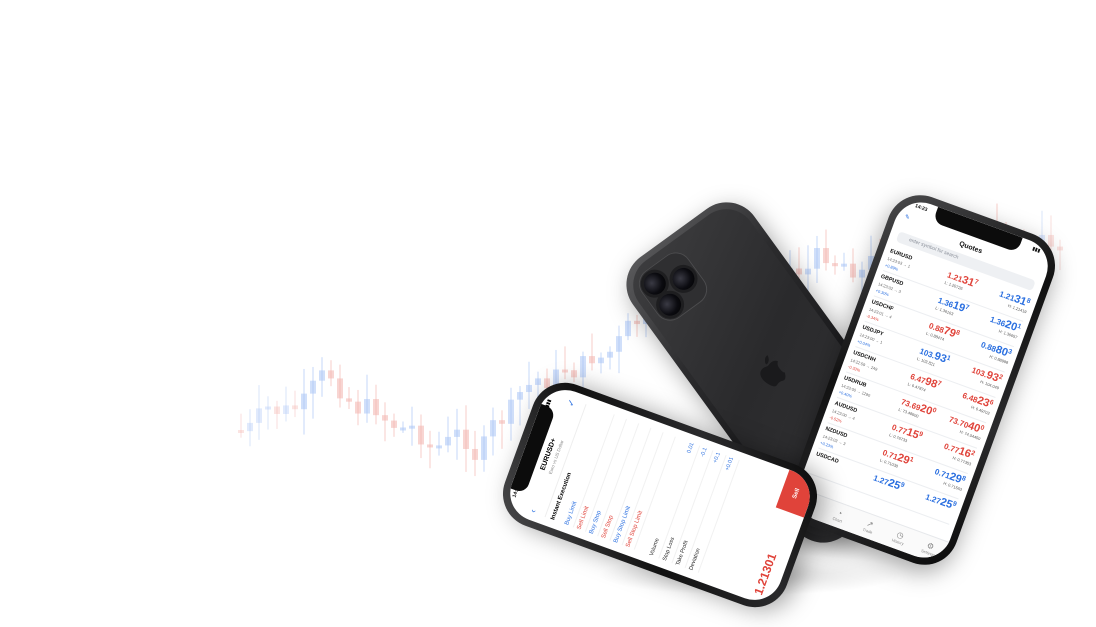 Image resolution: width=1096 pixels, height=627 pixels. Describe the element at coordinates (928, 553) in the screenshot. I see `tab-label: Settings` at that location.